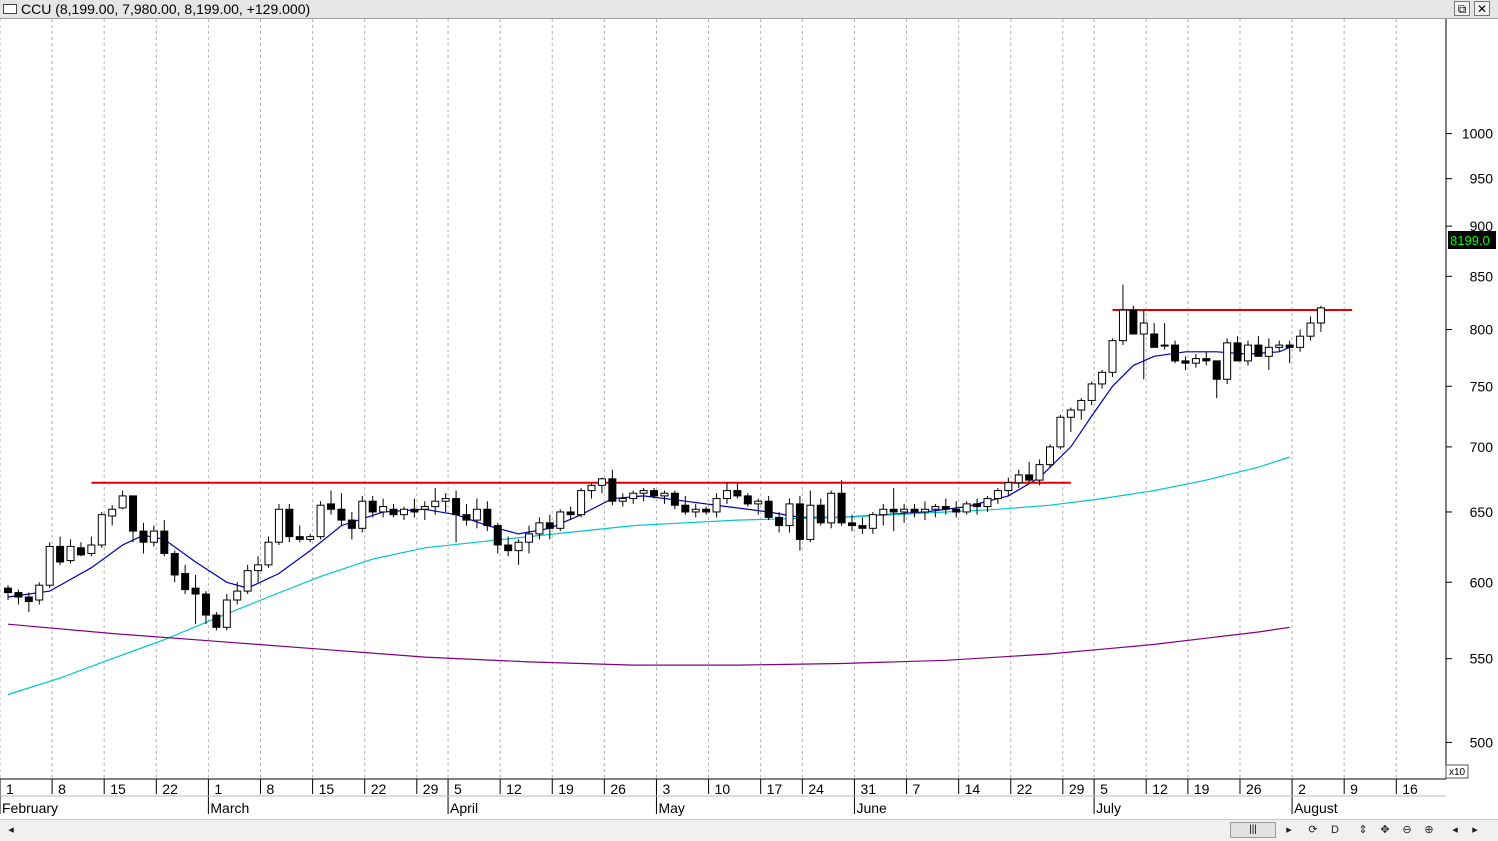 The width and height of the screenshot is (1498, 841). What do you see at coordinates (749, 830) in the screenshot?
I see `horizontal-scrollbar: ◂ ||| ▸ ⟳ D ⇕ ✥ ⊖ ⊕ ◂ ▸` at bounding box center [749, 830].